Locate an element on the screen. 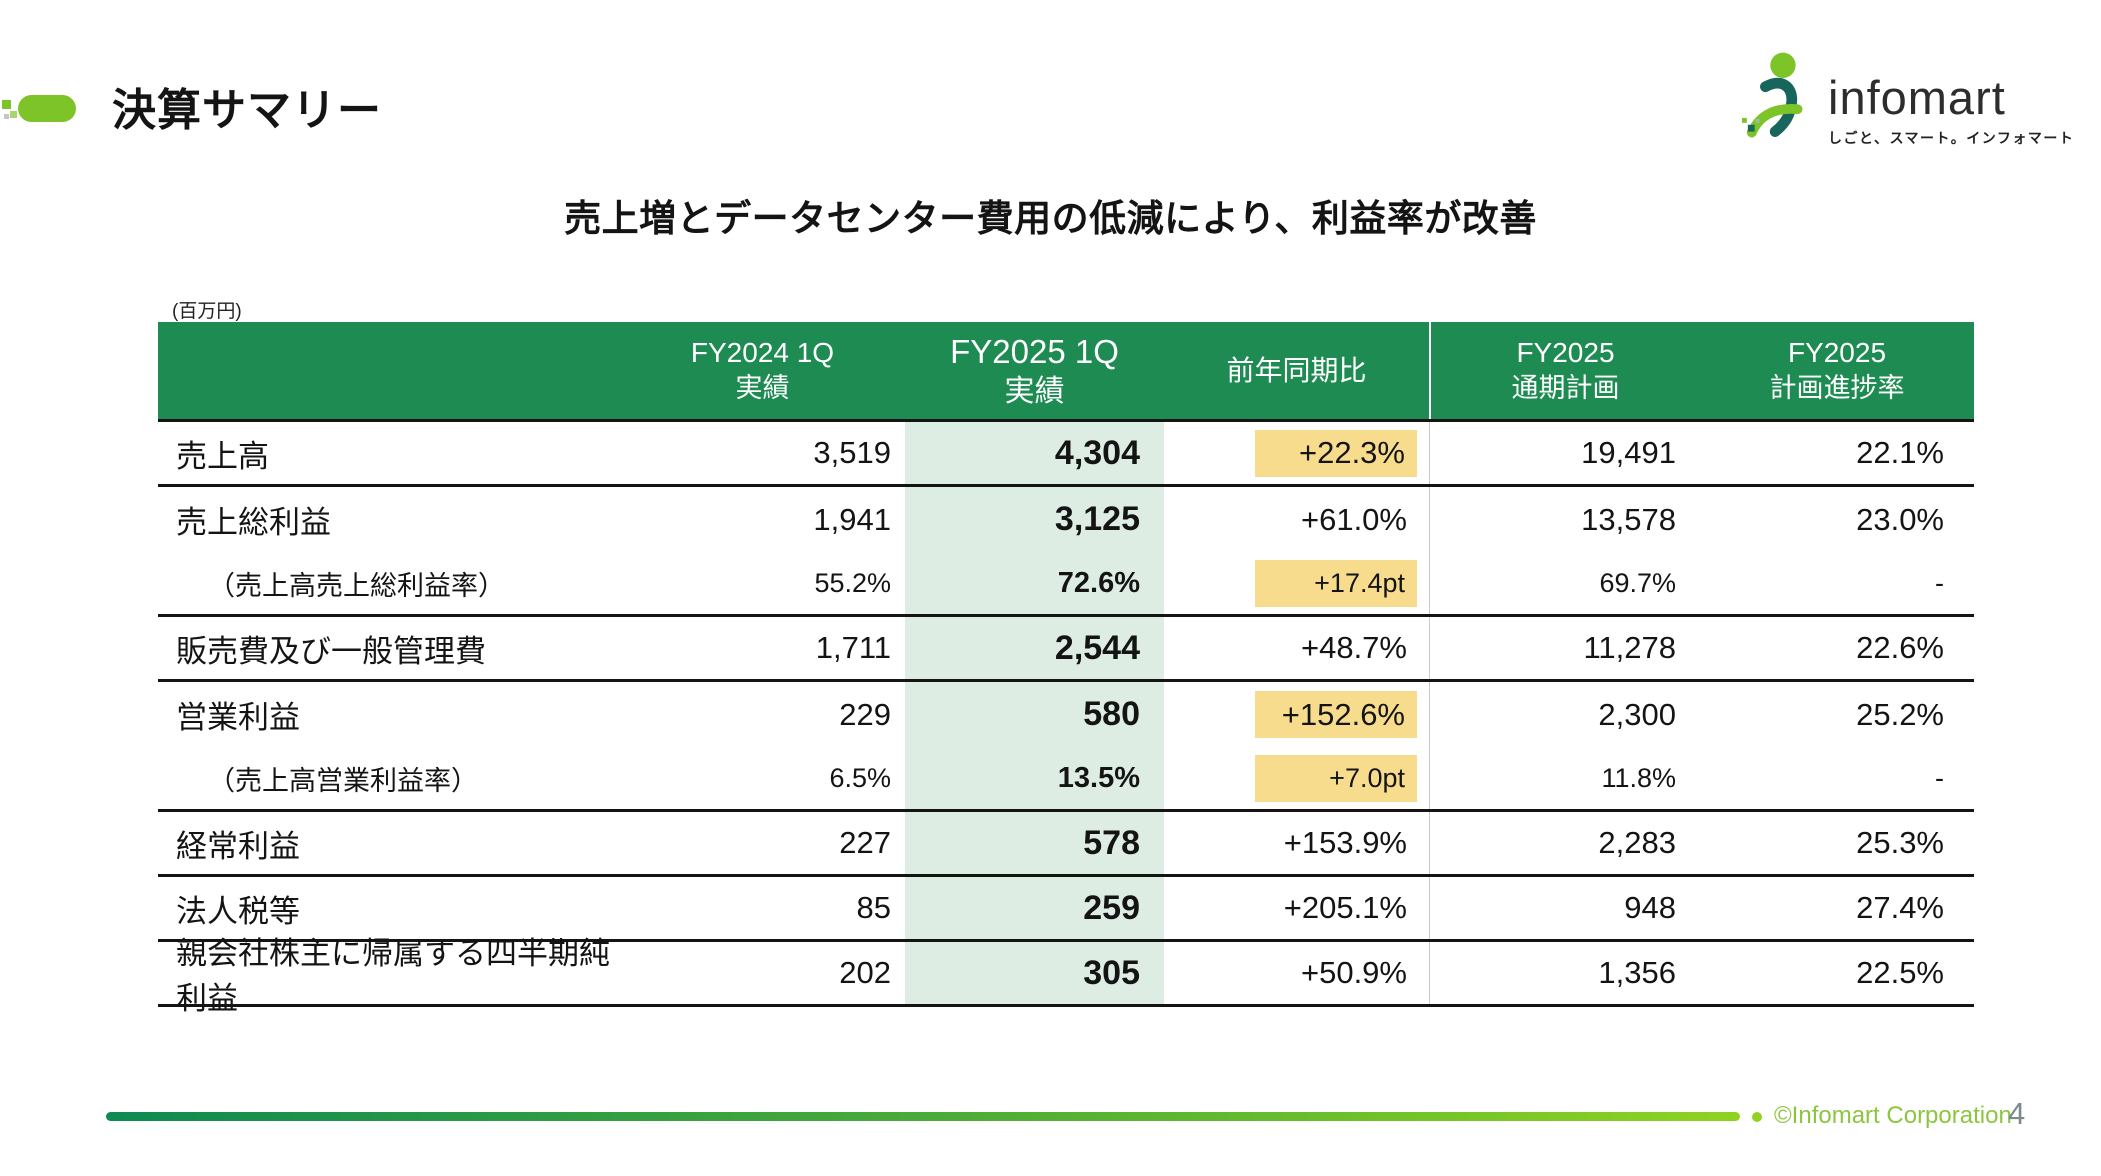 The width and height of the screenshot is (2101, 1176). column-header-progress: FY2025 計画進捗率 is located at coordinates (1837, 370).